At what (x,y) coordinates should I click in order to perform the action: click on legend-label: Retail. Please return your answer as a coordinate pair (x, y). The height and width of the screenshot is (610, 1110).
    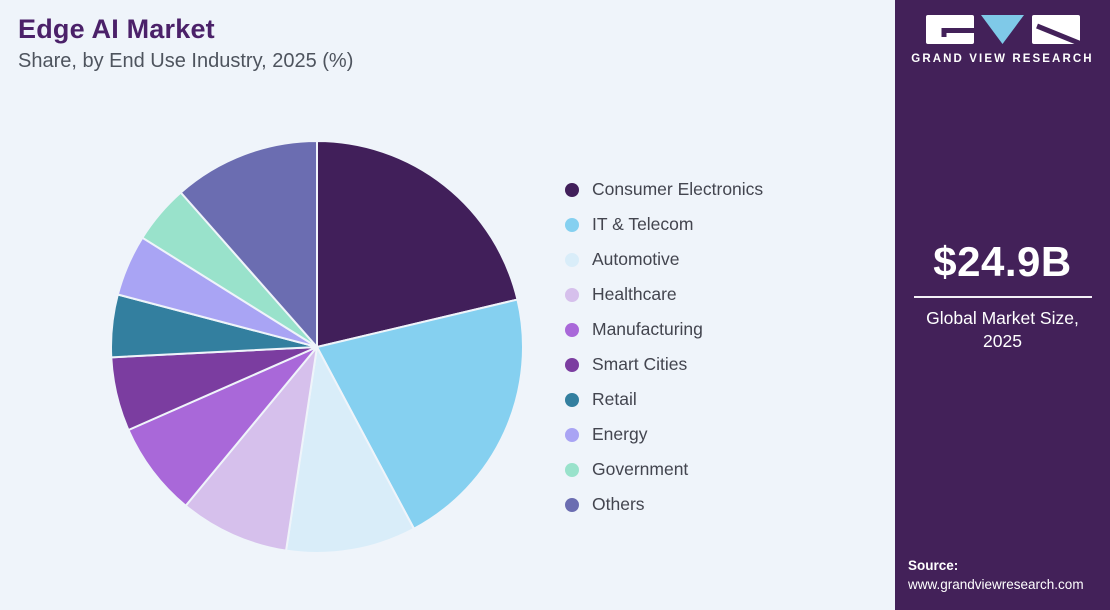
    Looking at the image, I should click on (614, 399).